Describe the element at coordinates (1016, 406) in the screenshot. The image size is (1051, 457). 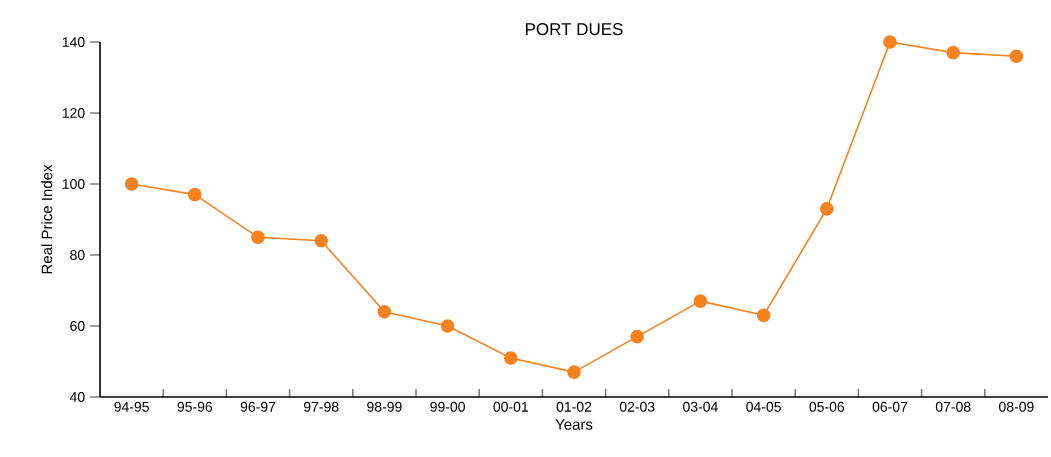
I see `x-tick-label: 08-09` at that location.